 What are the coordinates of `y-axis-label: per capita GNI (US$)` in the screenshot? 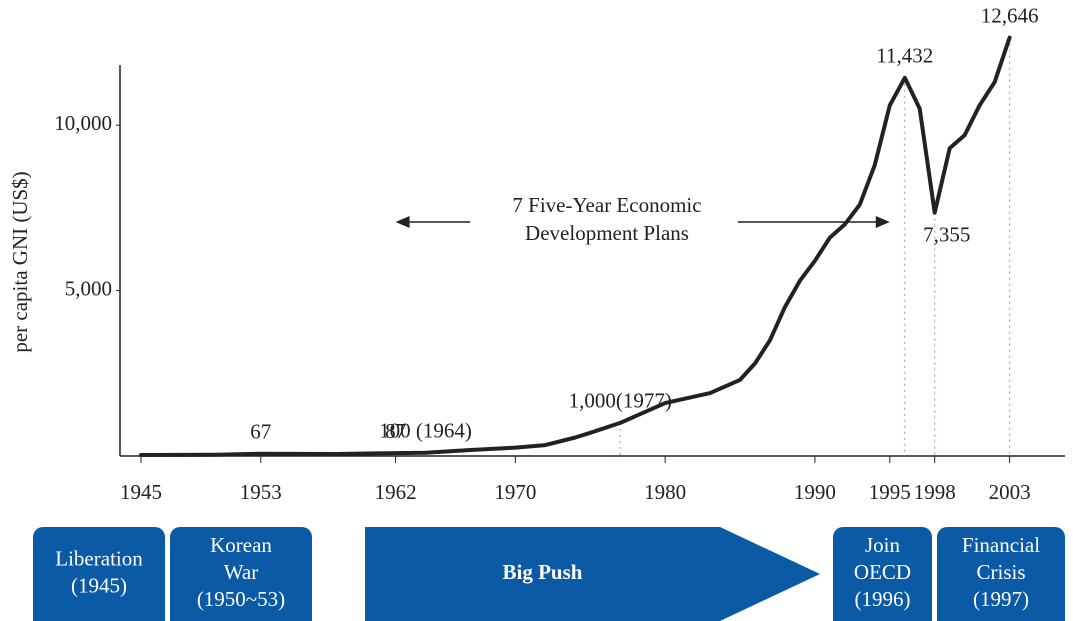 It's located at (20, 261).